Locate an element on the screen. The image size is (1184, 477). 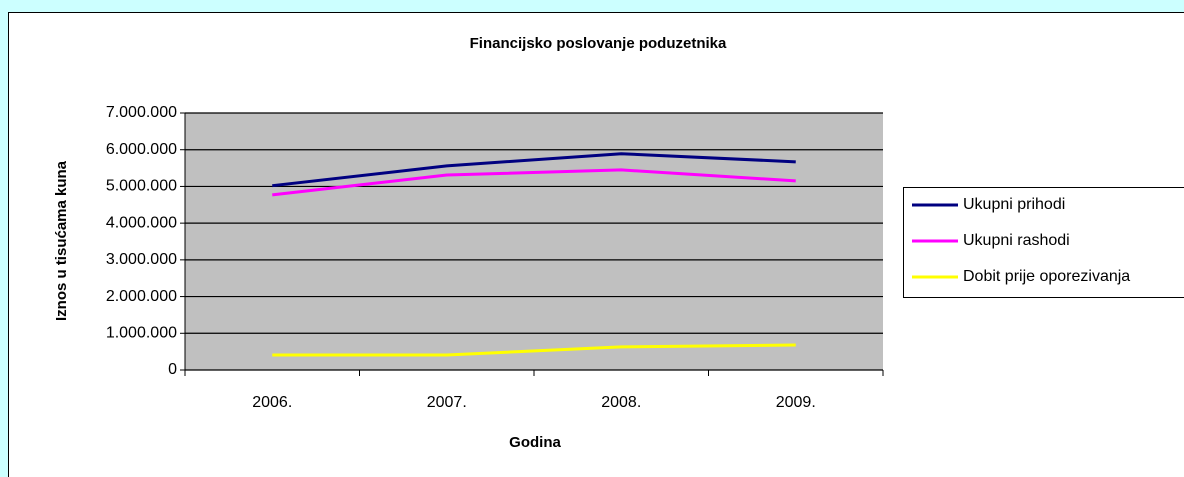
legend-label: Dobit prije oporezivanja is located at coordinates (1046, 276).